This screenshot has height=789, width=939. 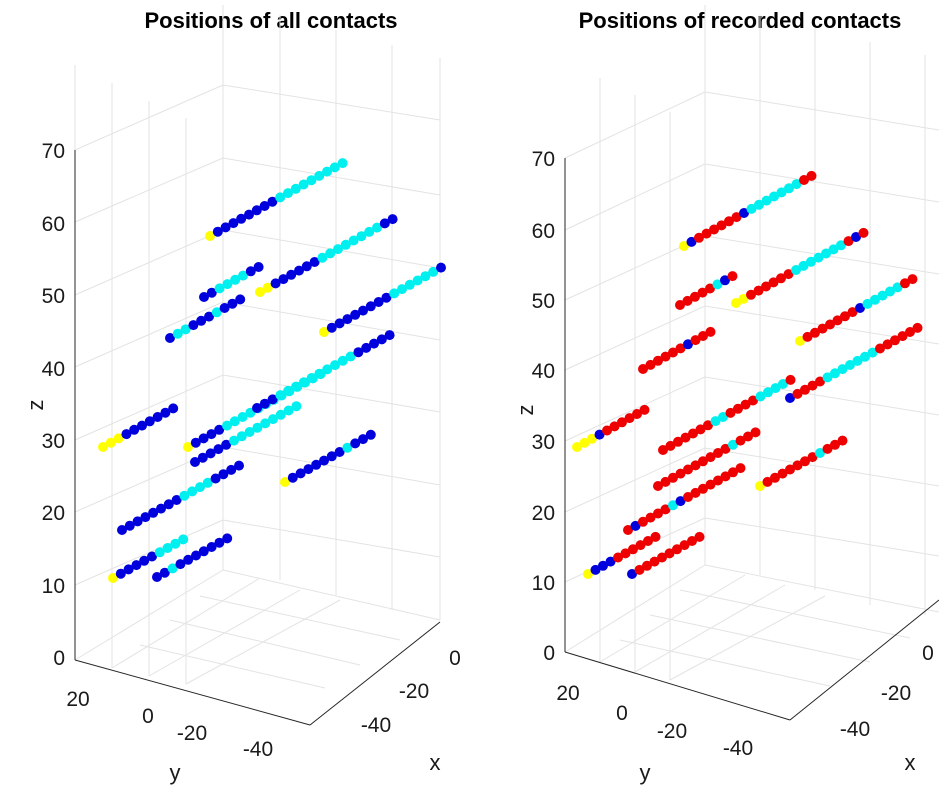 What do you see at coordinates (53, 586) in the screenshot?
I see `z-tick-label: 10` at bounding box center [53, 586].